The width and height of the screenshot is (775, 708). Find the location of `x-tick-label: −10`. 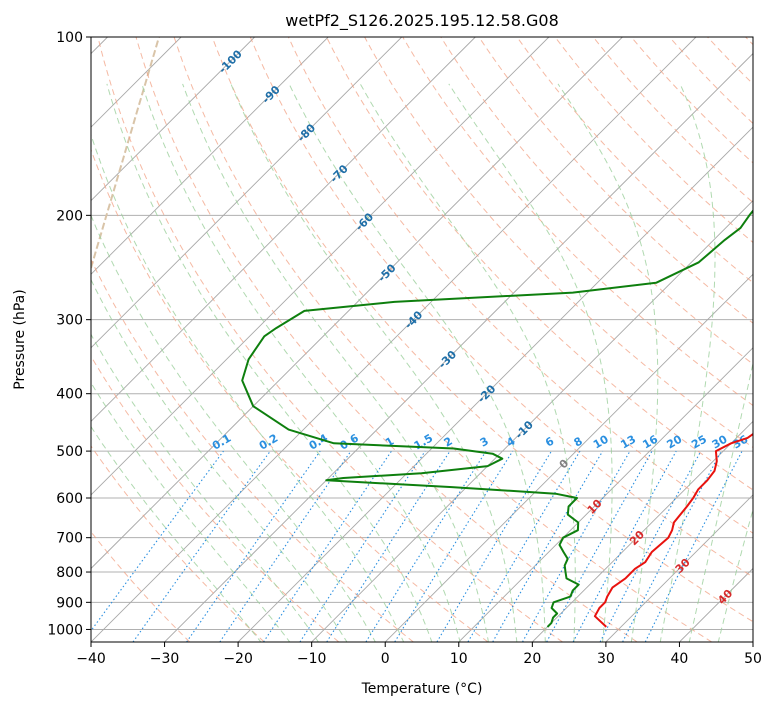

x-tick-label: −10 is located at coordinates (312, 659).